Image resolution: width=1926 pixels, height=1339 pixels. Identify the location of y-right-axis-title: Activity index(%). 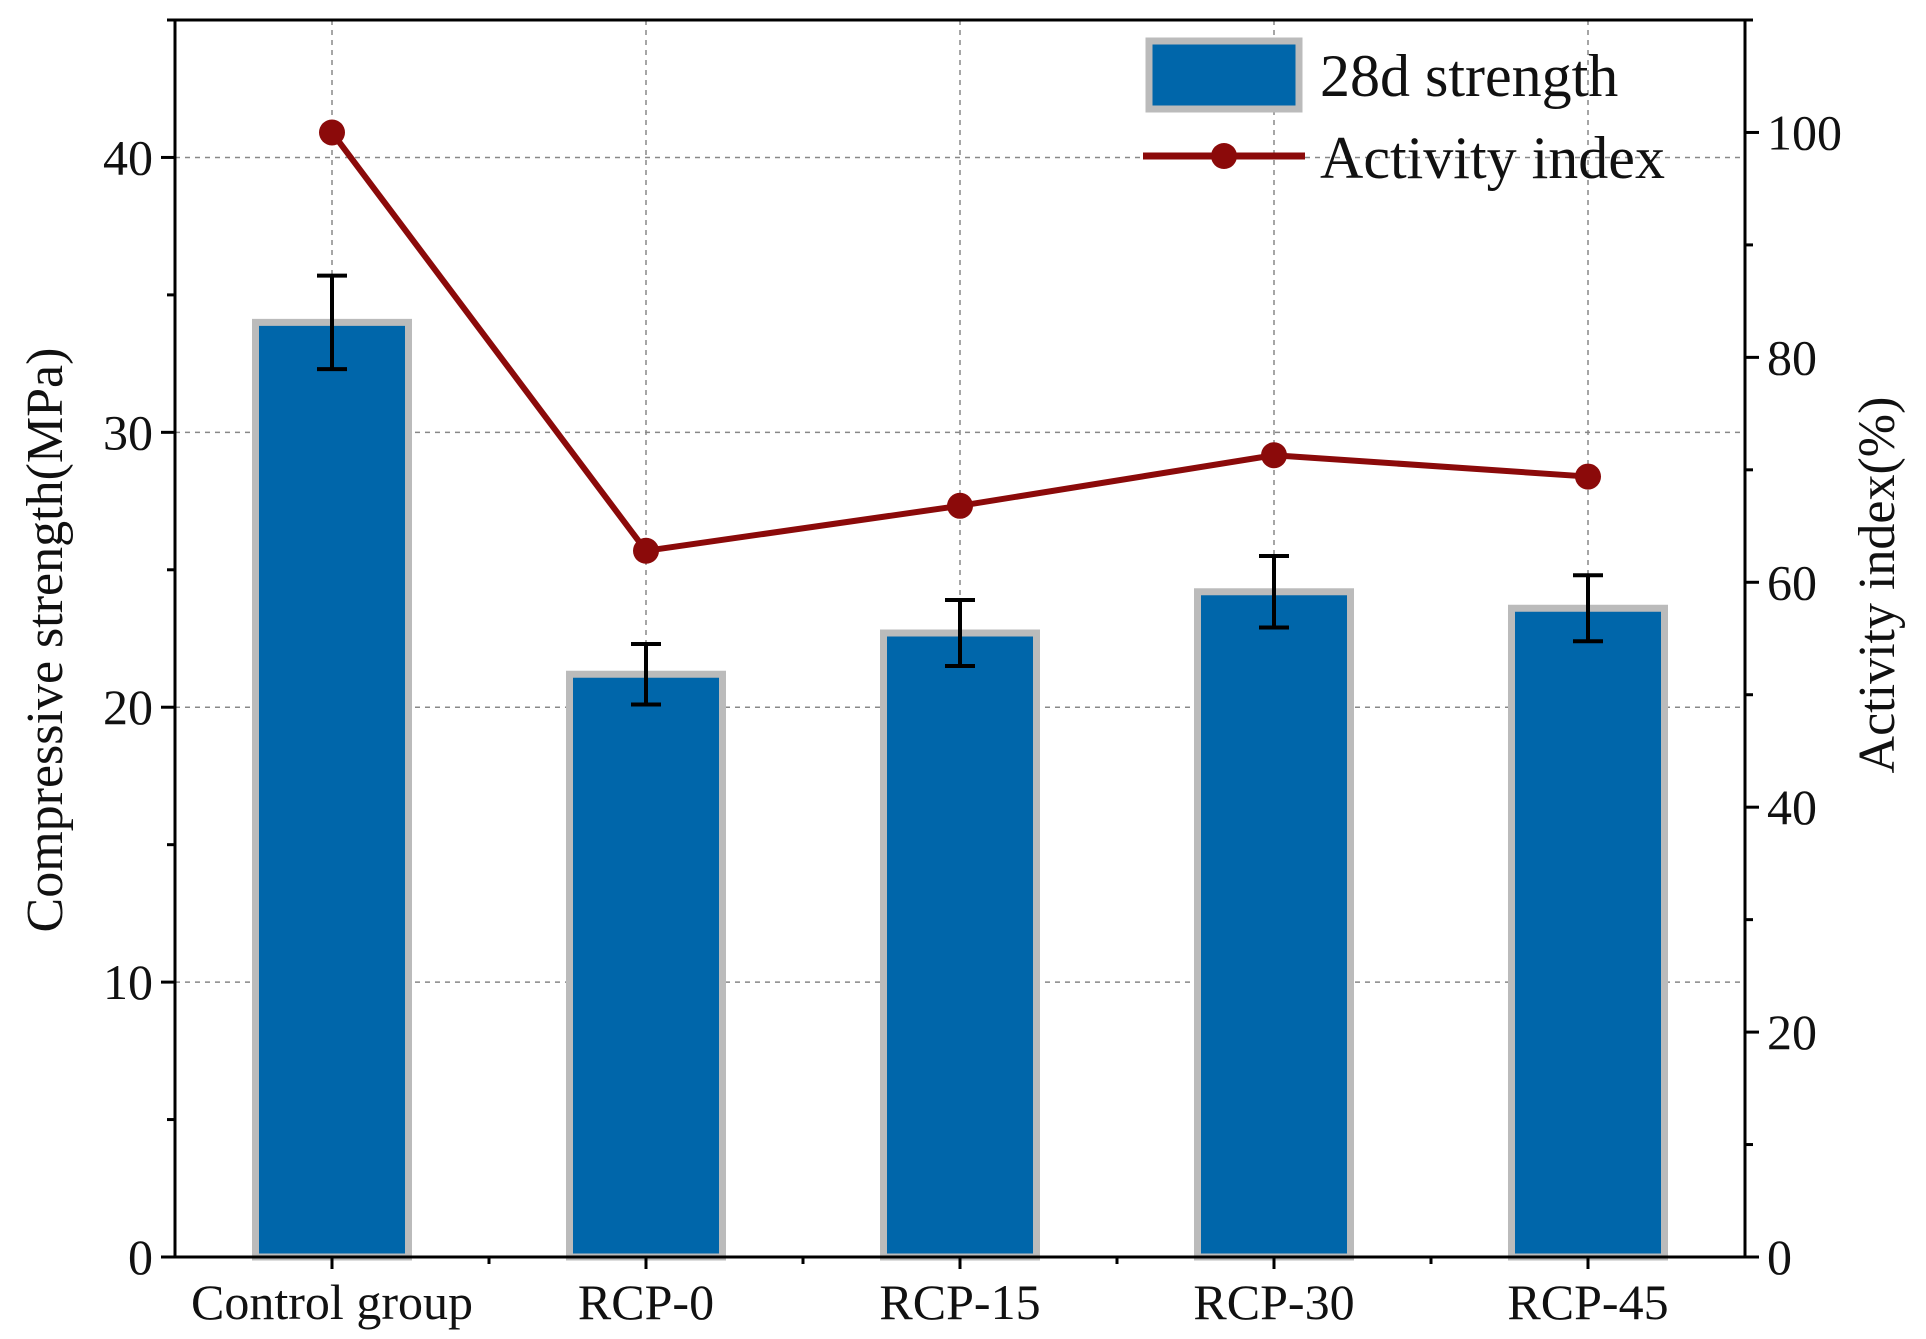
(1877, 585).